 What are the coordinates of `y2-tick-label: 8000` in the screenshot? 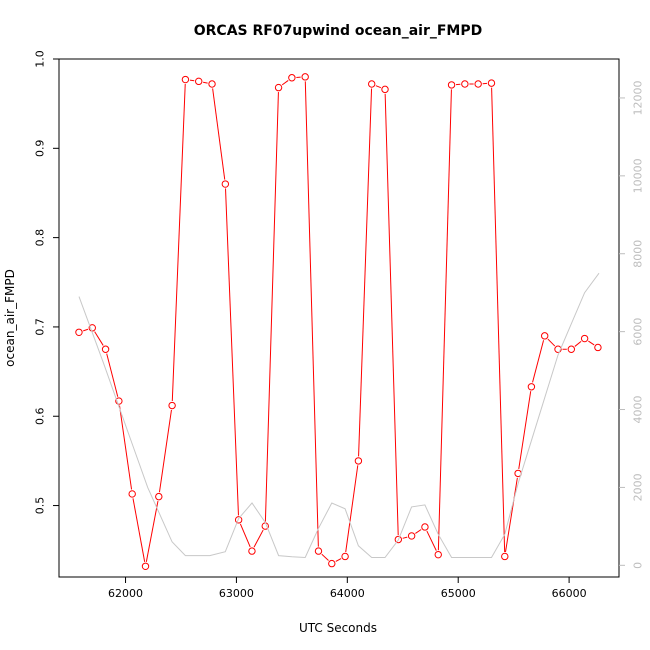 It's located at (638, 254).